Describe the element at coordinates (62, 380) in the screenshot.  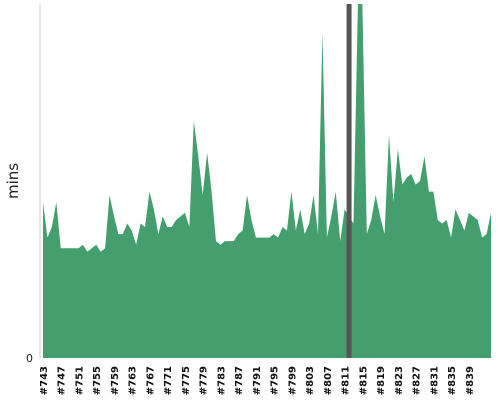
I see `x-tick-label: #747` at that location.